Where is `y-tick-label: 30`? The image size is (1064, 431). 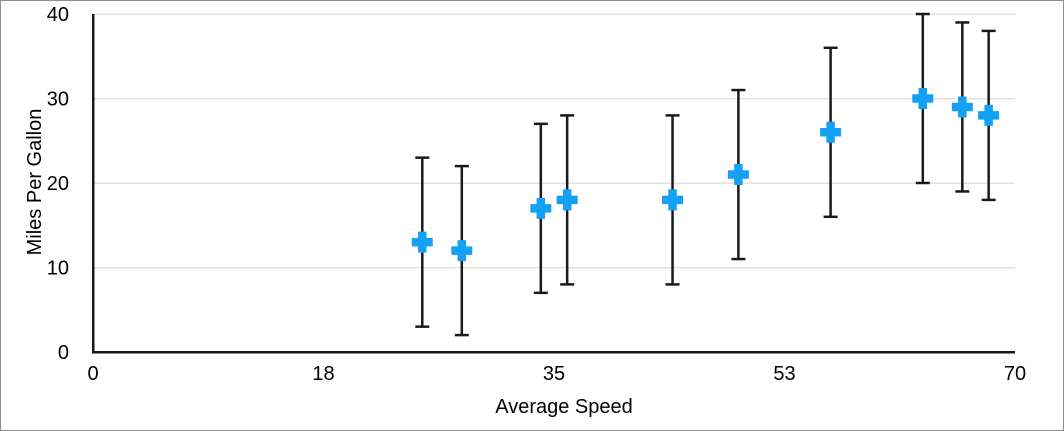
y-tick-label: 30 is located at coordinates (58, 100).